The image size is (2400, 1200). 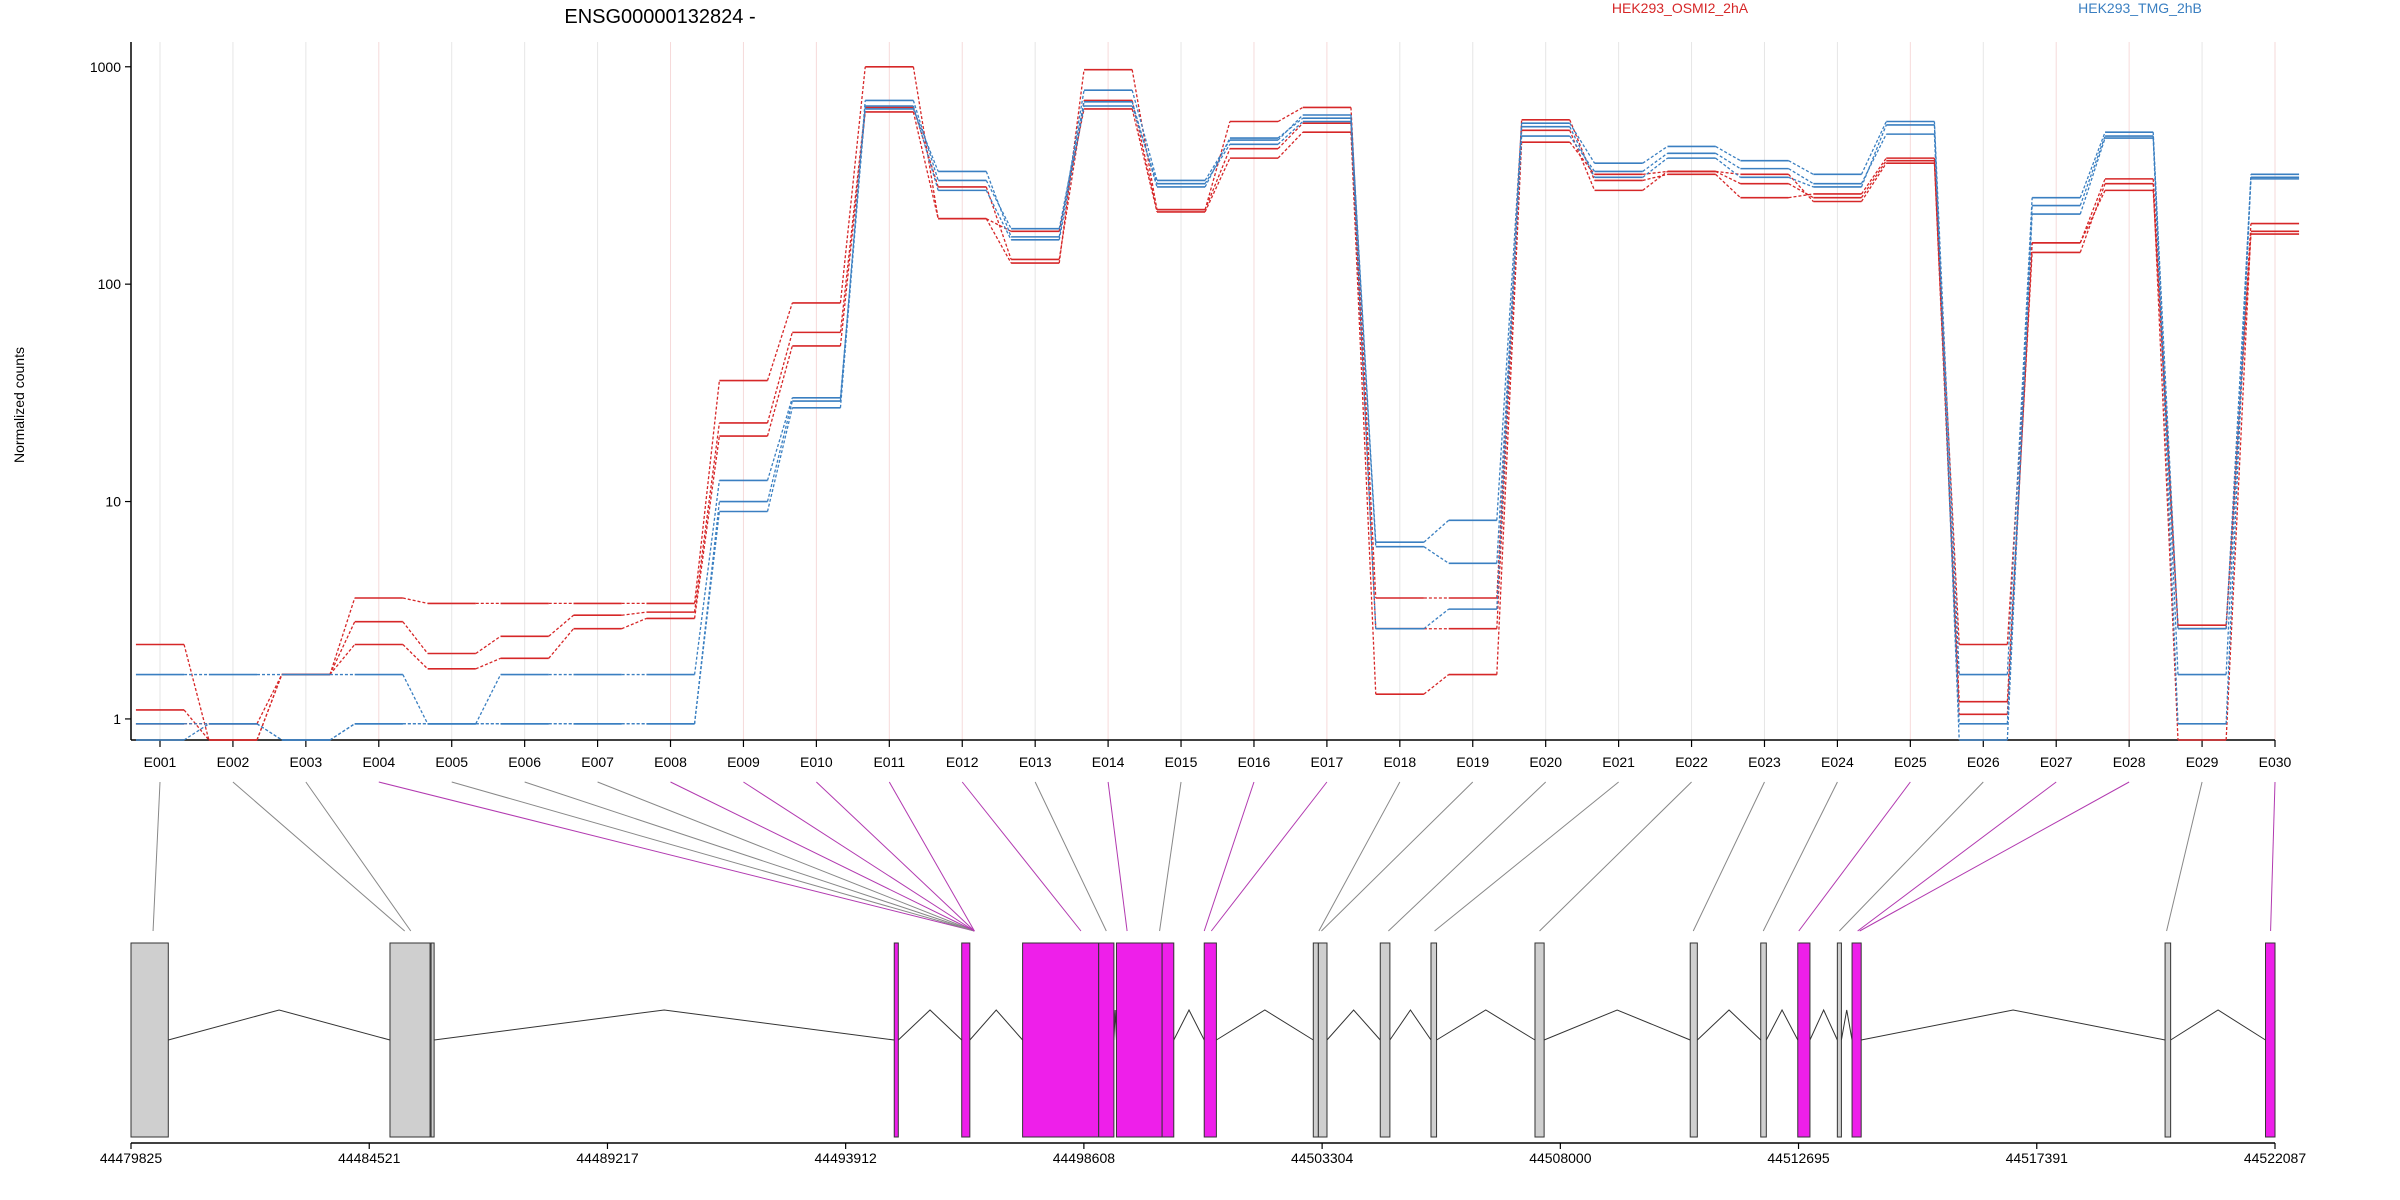 I want to click on x-tick-label-E007: E007, so click(x=597, y=762).